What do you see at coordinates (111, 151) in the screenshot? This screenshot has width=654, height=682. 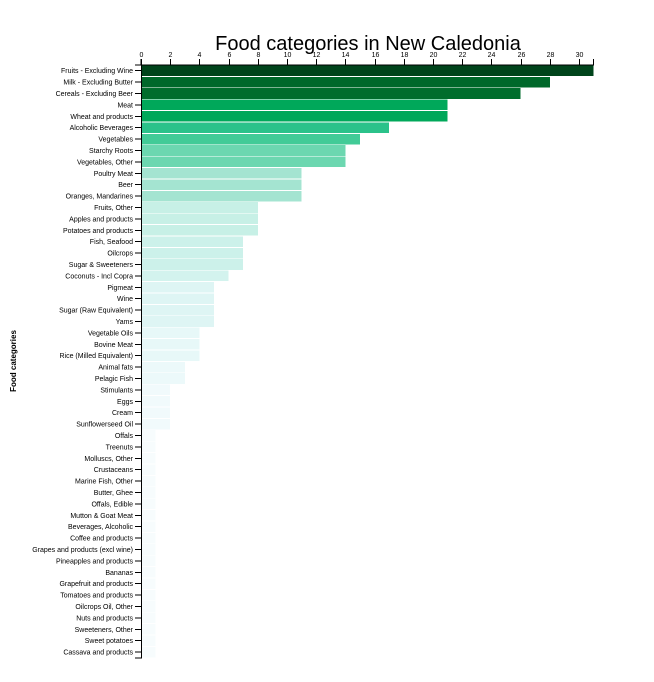 I see `category-label: Starchy Roots` at bounding box center [111, 151].